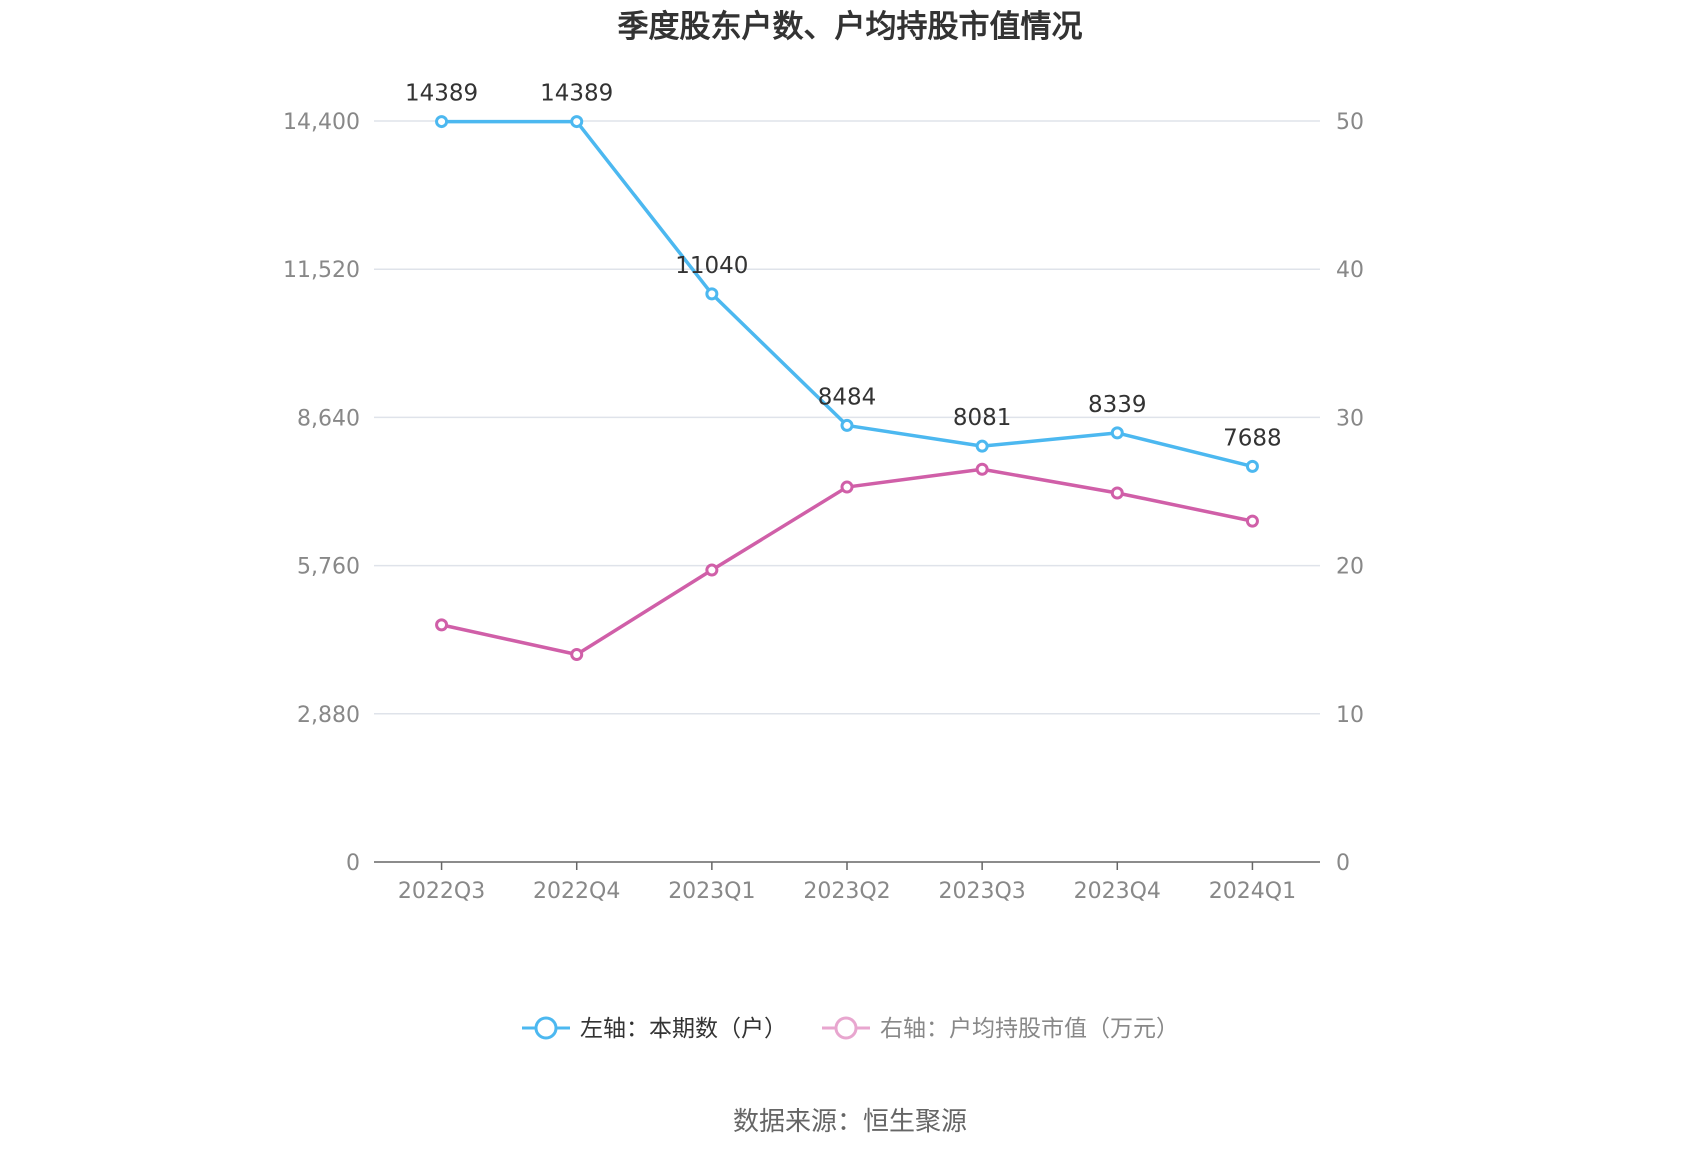 The image size is (1700, 1150). What do you see at coordinates (711, 266) in the screenshot?
I see `left-series-data-label: 11040` at bounding box center [711, 266].